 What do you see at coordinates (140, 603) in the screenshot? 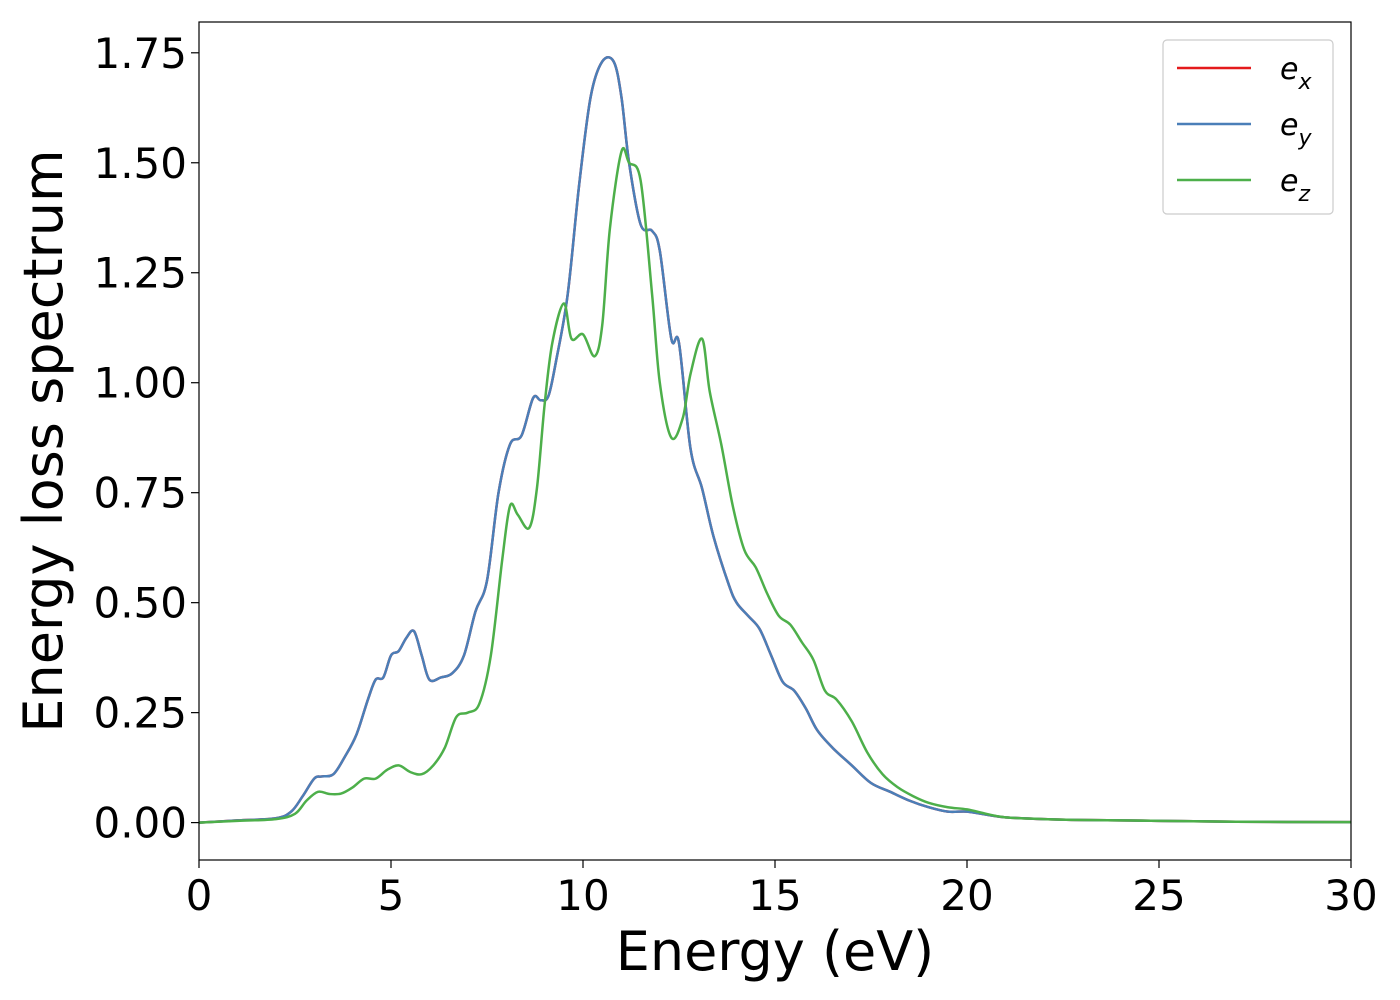
I see `y-tick-label: 0.50` at bounding box center [140, 603].